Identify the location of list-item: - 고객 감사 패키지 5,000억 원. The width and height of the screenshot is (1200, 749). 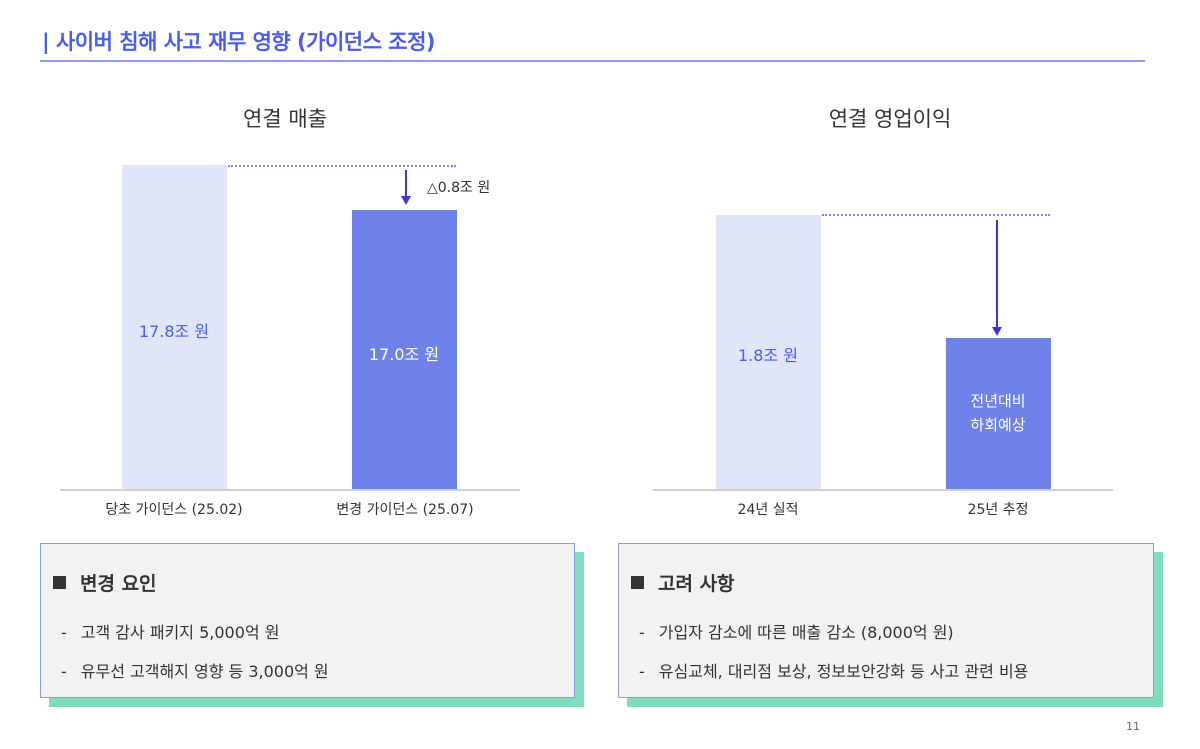
(170, 631).